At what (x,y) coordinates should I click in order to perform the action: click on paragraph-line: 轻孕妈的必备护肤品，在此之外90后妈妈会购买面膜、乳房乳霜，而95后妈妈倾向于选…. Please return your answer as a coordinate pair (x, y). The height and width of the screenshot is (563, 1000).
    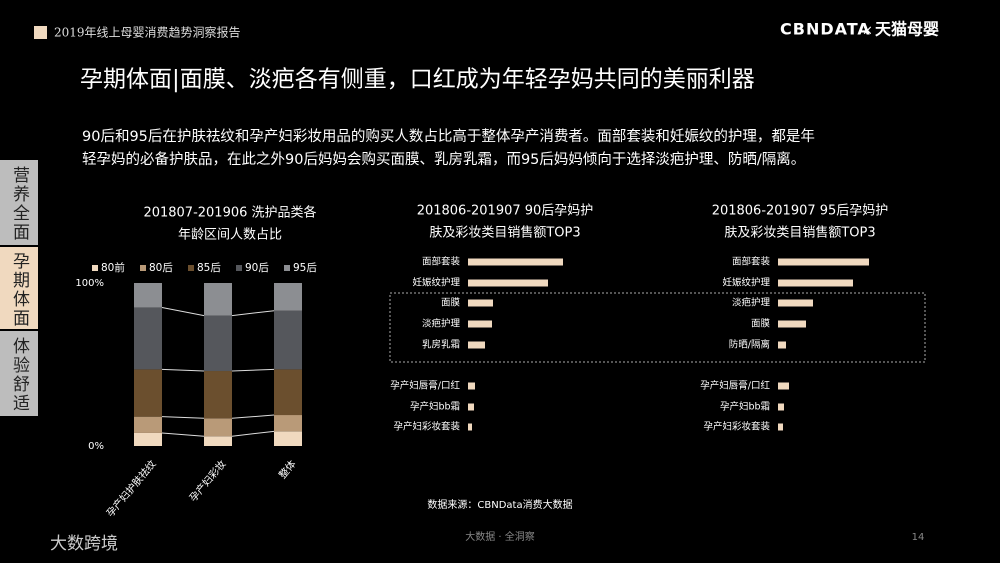
    Looking at the image, I should click on (443, 159).